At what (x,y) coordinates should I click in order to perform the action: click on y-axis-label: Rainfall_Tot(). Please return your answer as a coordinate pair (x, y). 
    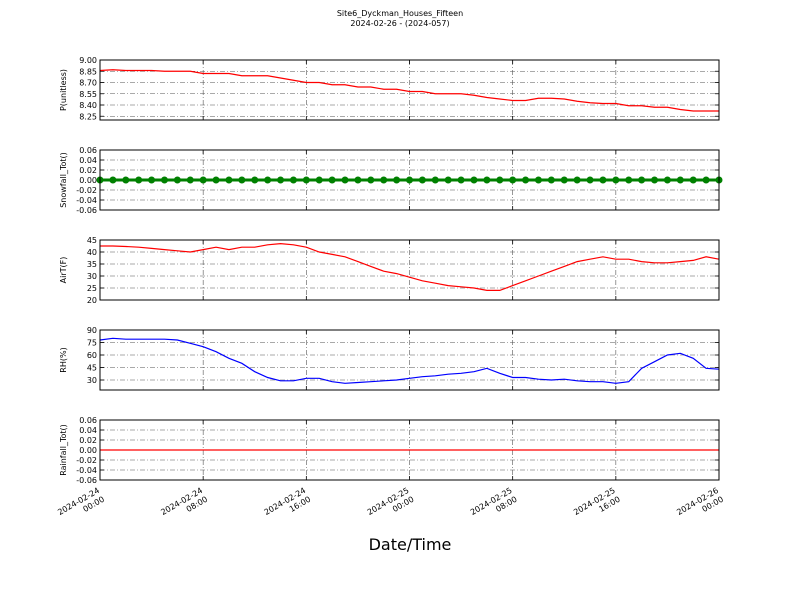
    Looking at the image, I should click on (63, 450).